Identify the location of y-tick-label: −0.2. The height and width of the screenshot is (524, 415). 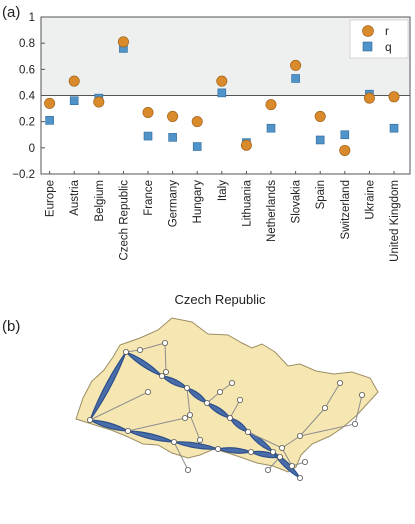
(23, 175).